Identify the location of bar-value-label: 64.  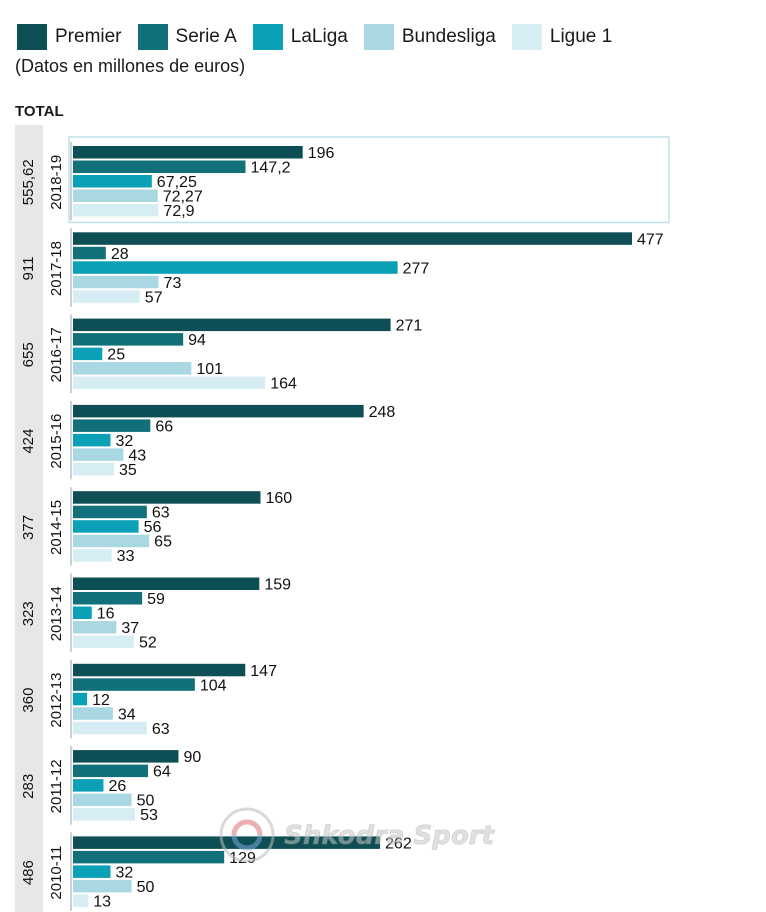
(162, 772).